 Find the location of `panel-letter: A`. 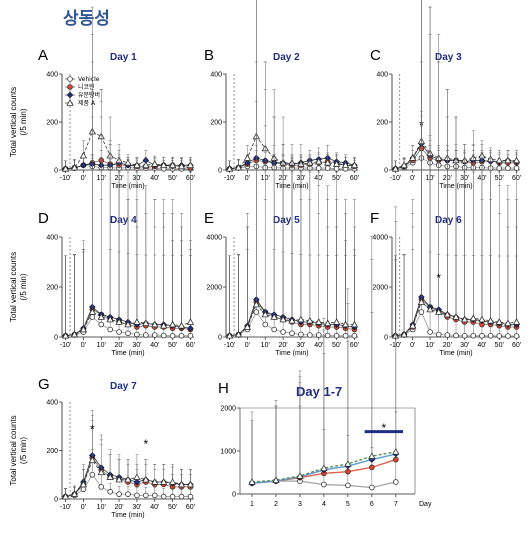

panel-letter: A is located at coordinates (43, 55).